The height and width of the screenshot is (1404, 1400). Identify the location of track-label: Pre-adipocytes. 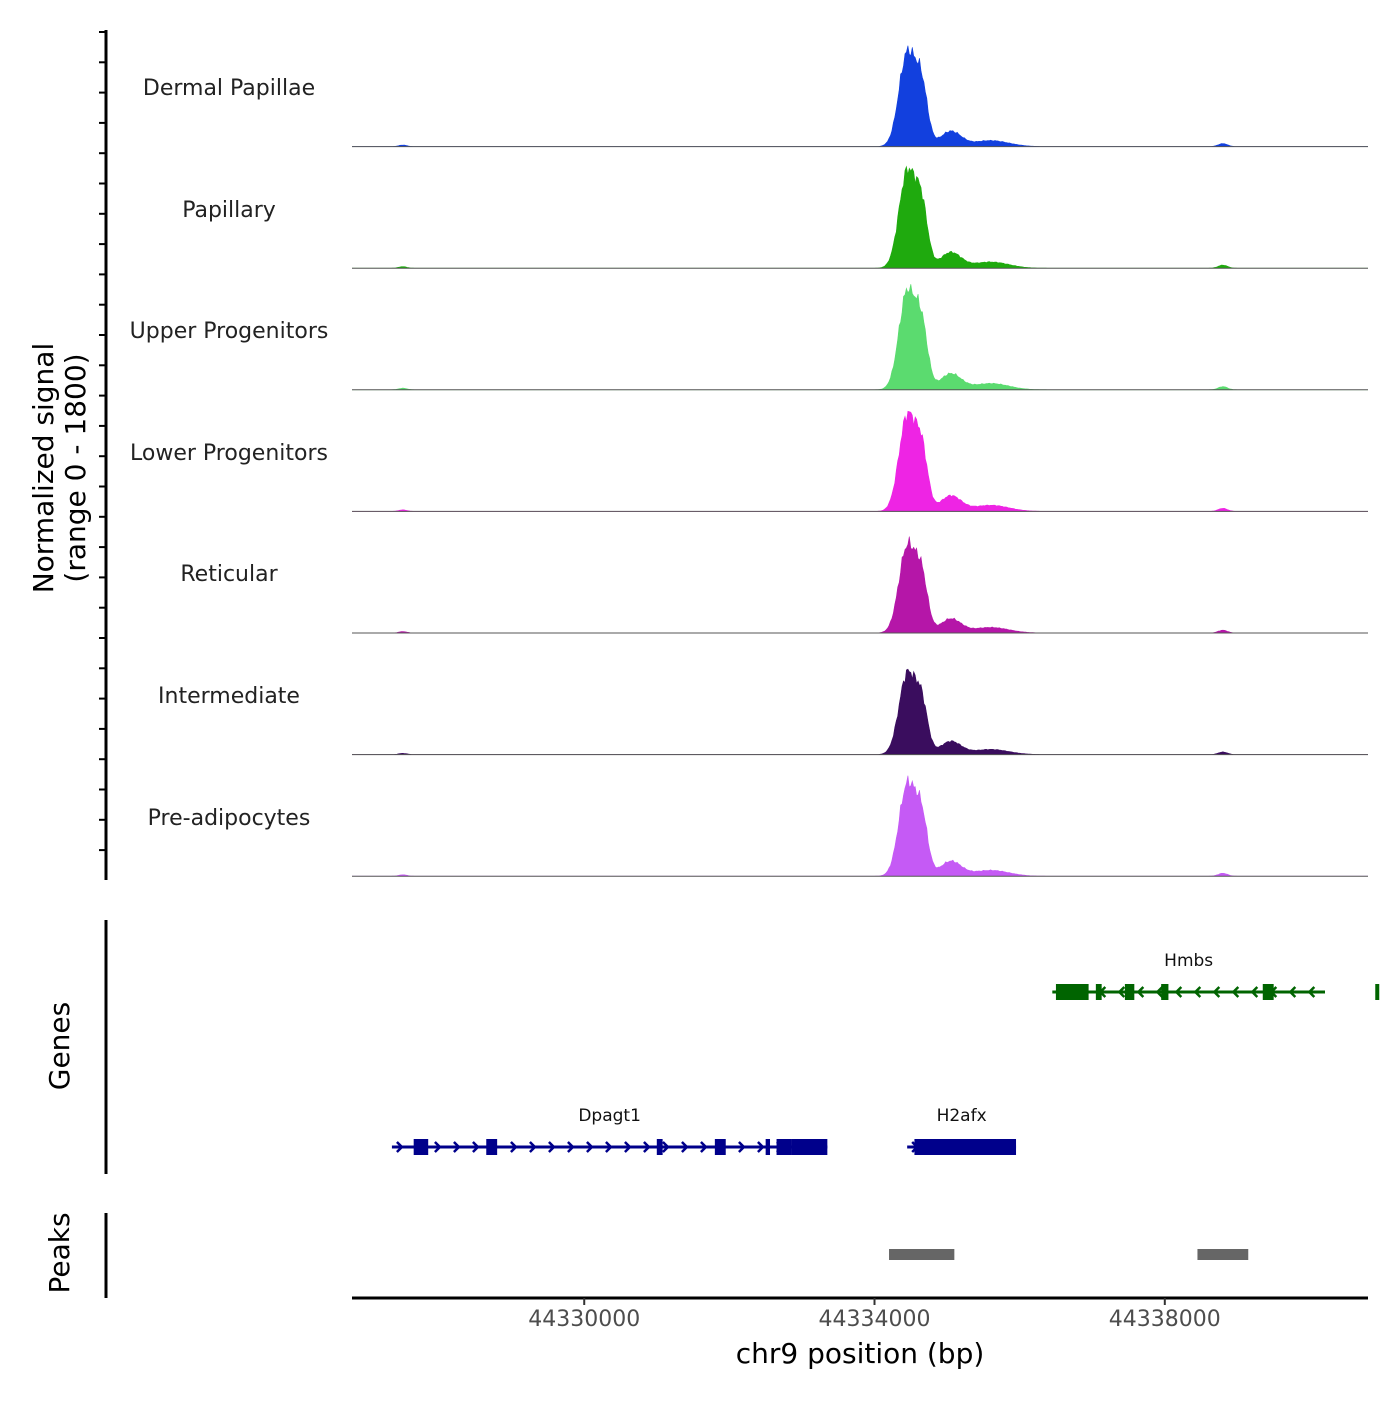
(229, 818).